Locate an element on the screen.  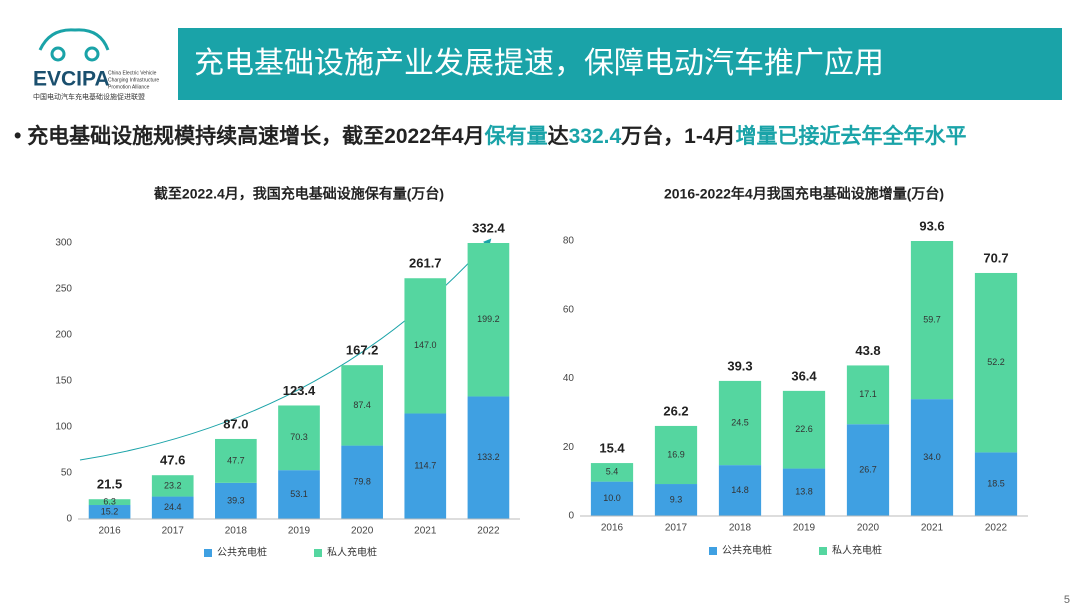
segment-label: 114.7 is located at coordinates (425, 466).